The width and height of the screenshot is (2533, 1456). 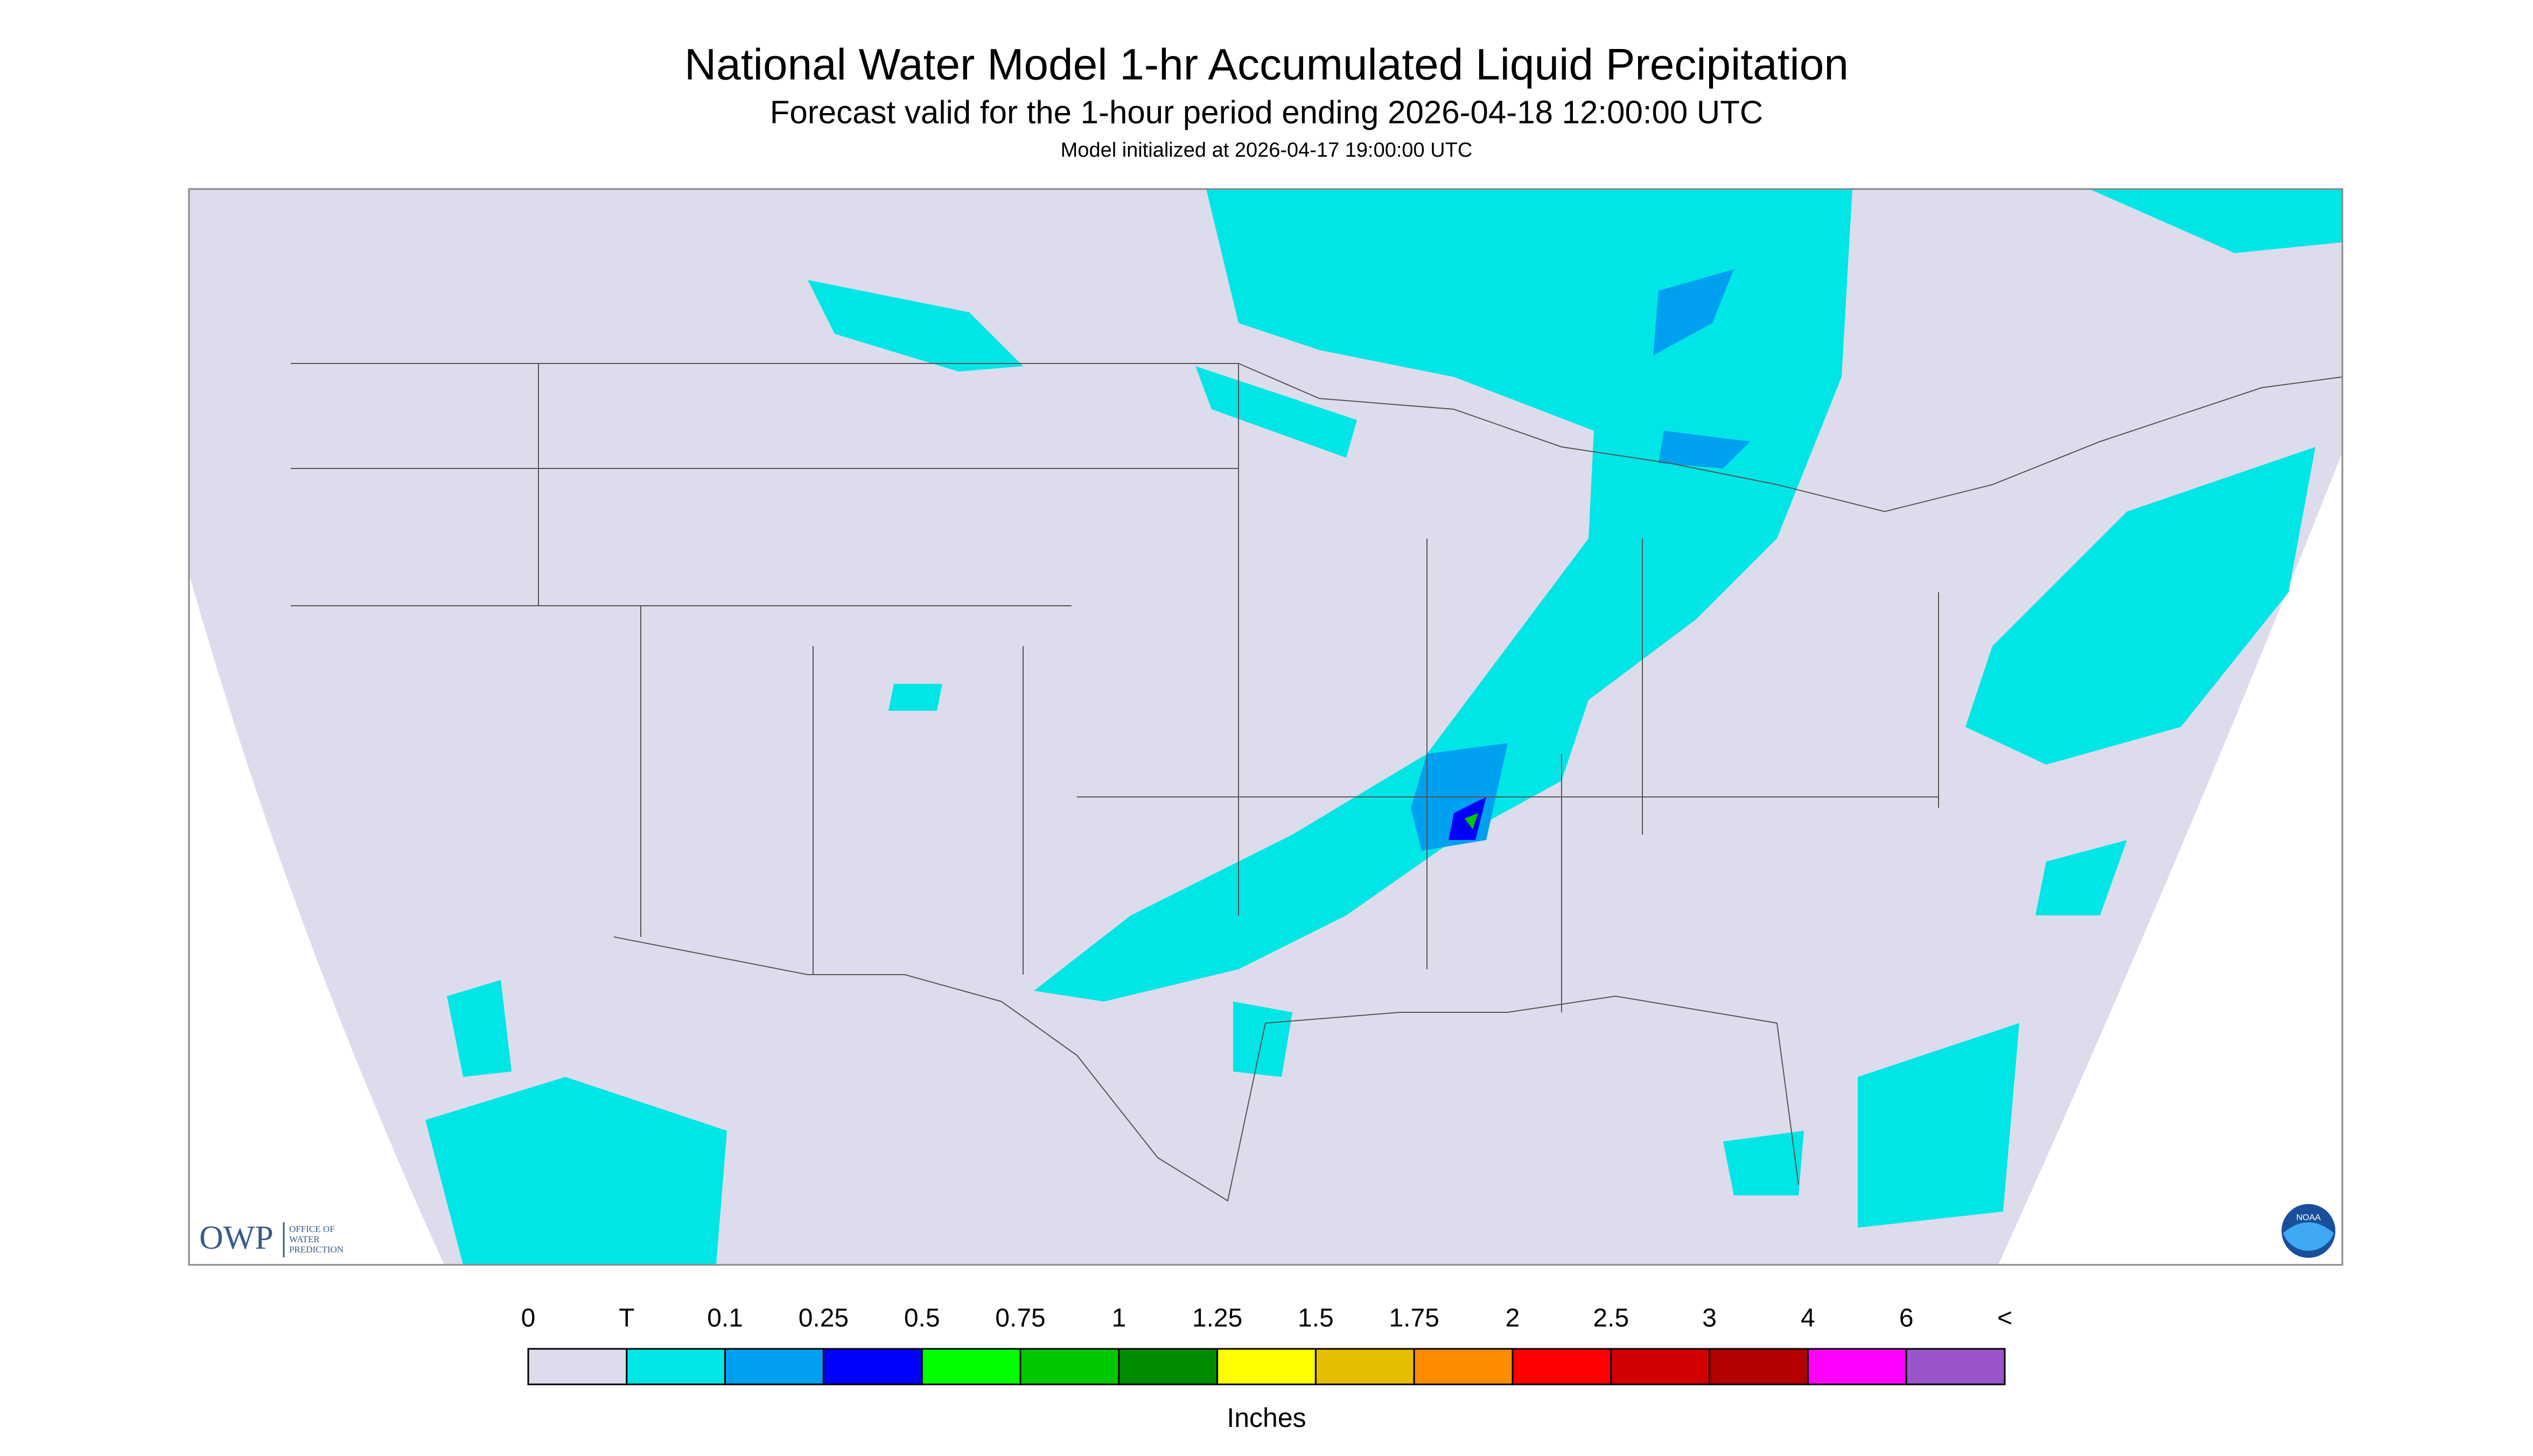 I want to click on noaa-logo-text: NOAA, so click(x=2308, y=1217).